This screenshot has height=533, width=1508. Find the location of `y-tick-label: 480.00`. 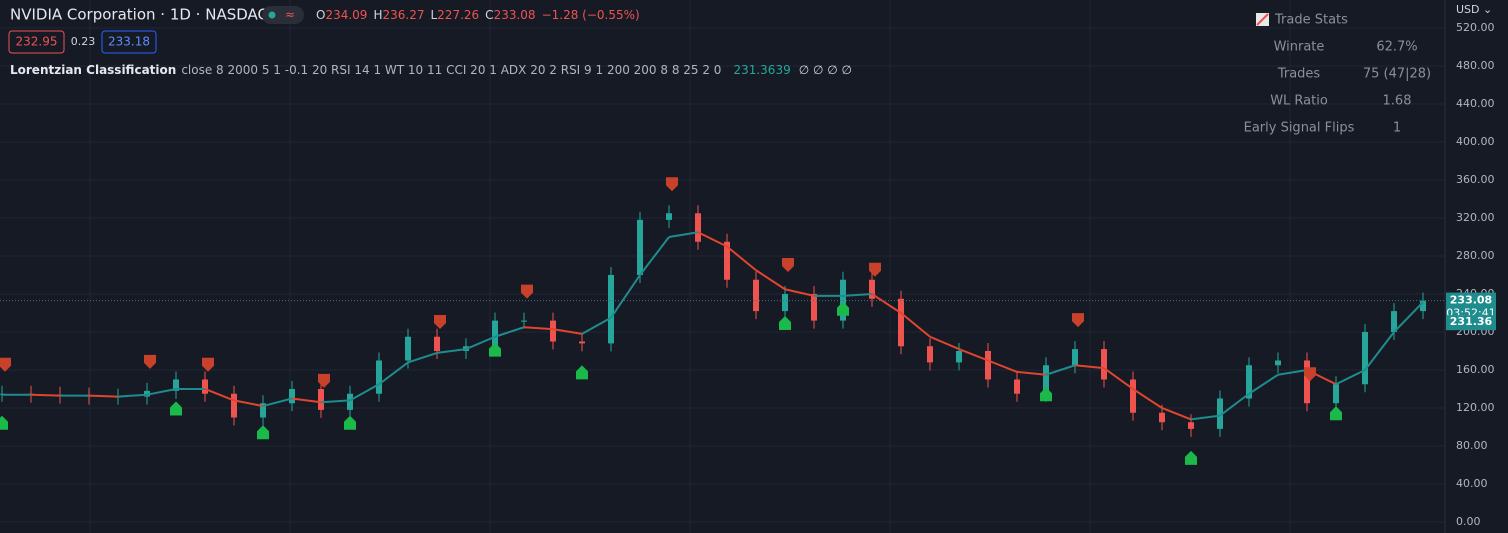

y-tick-label: 480.00 is located at coordinates (1475, 65).